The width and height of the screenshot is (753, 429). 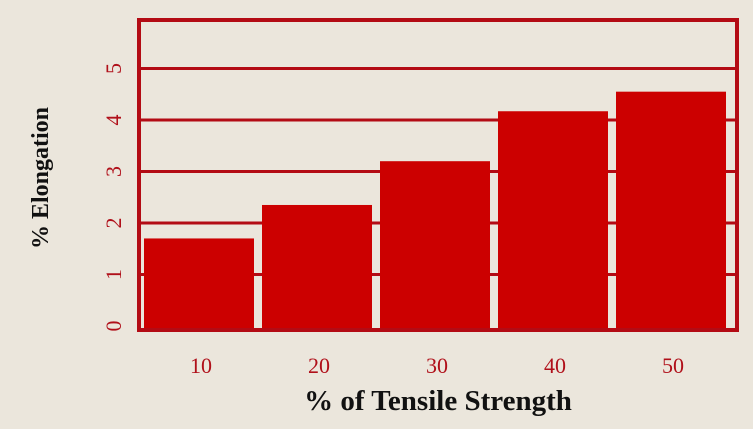 What do you see at coordinates (555, 365) in the screenshot?
I see `x-tick-40: 40` at bounding box center [555, 365].